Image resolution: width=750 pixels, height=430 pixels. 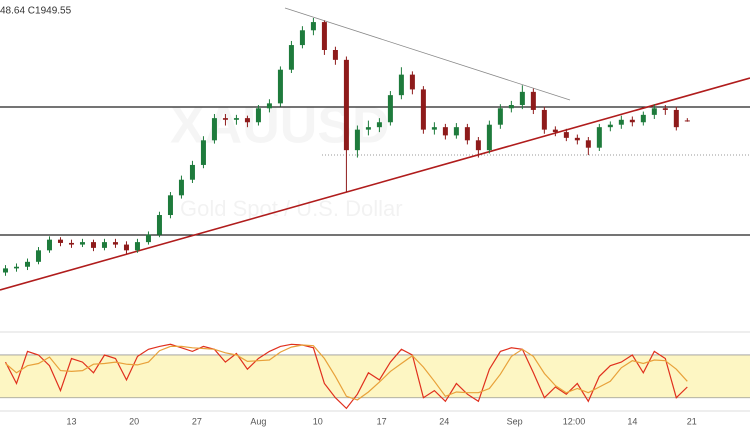 I want to click on x-tick-label: 14, so click(x=632, y=421).